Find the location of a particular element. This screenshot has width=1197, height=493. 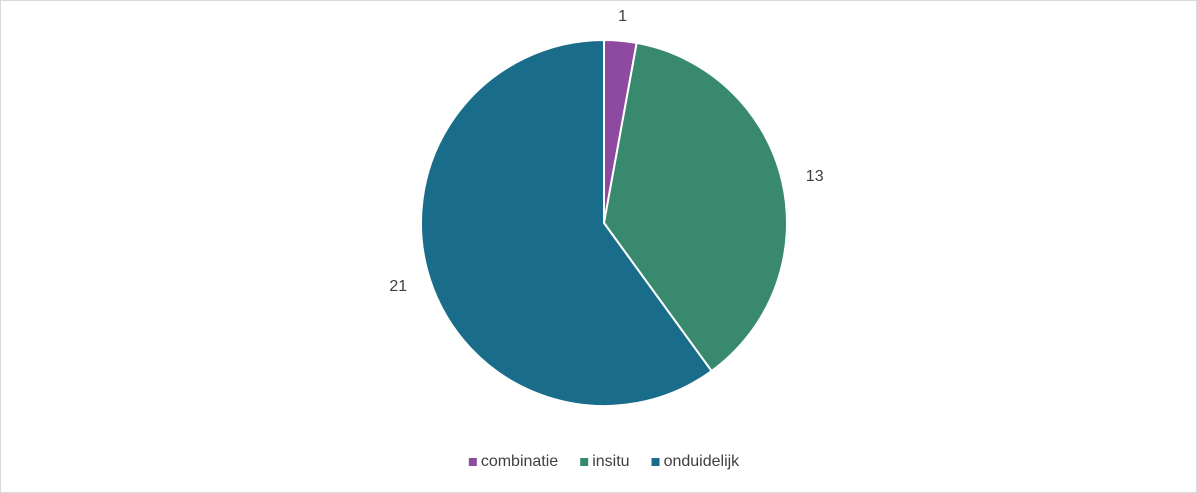

data-label: 13 is located at coordinates (815, 176).